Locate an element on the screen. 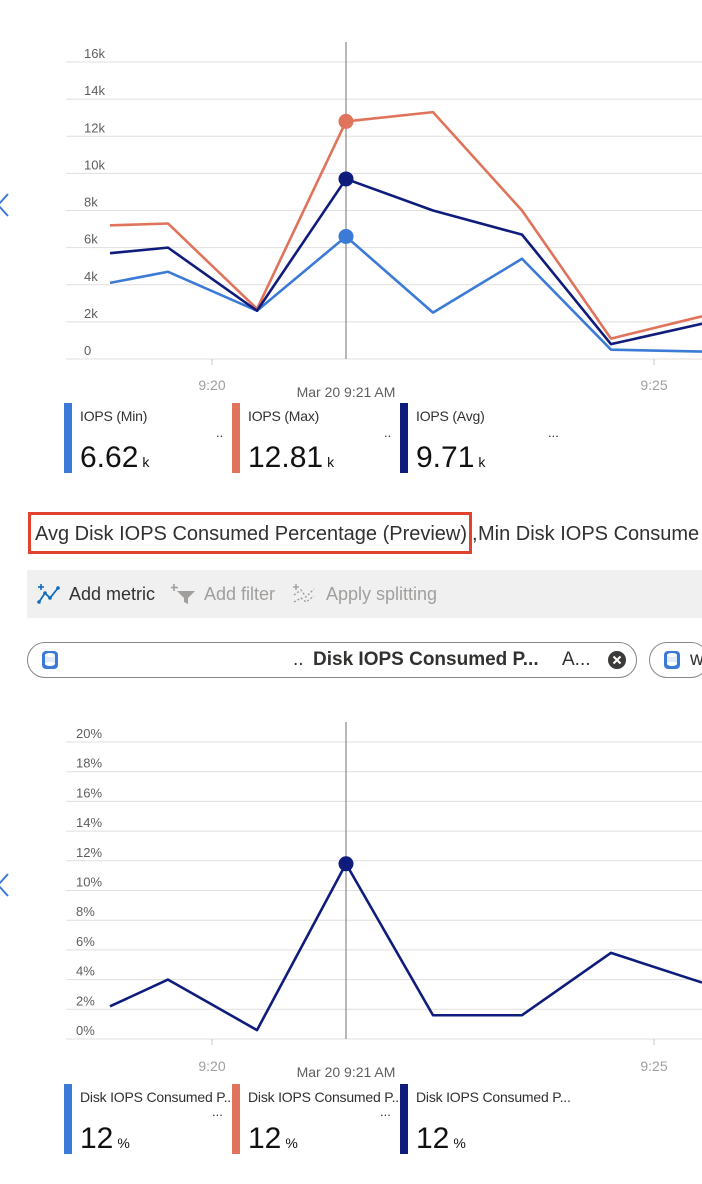  legend-label: IOPS (Max) is located at coordinates (284, 416).